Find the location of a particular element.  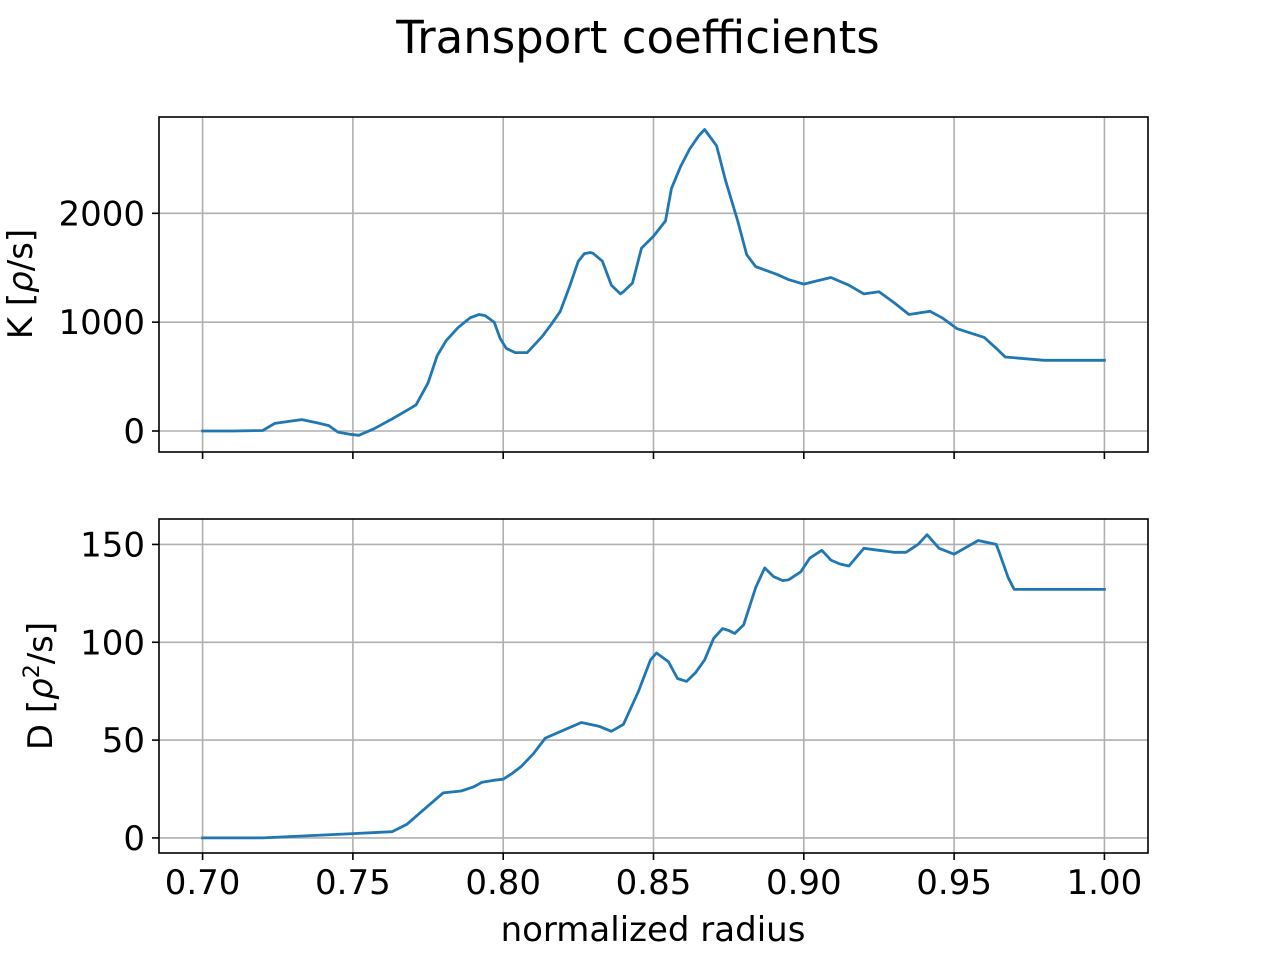

d-ytick-label-0: 0 is located at coordinates (134, 839).